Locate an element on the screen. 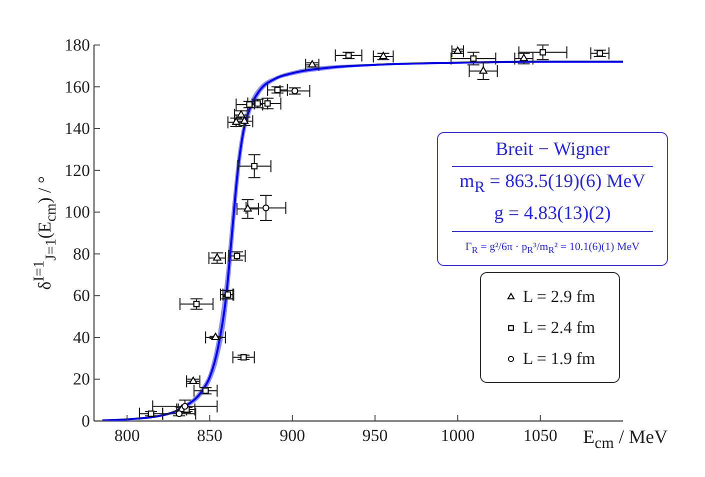 This screenshot has height=477, width=705. legend-label: L = 1.9 fm is located at coordinates (559, 358).